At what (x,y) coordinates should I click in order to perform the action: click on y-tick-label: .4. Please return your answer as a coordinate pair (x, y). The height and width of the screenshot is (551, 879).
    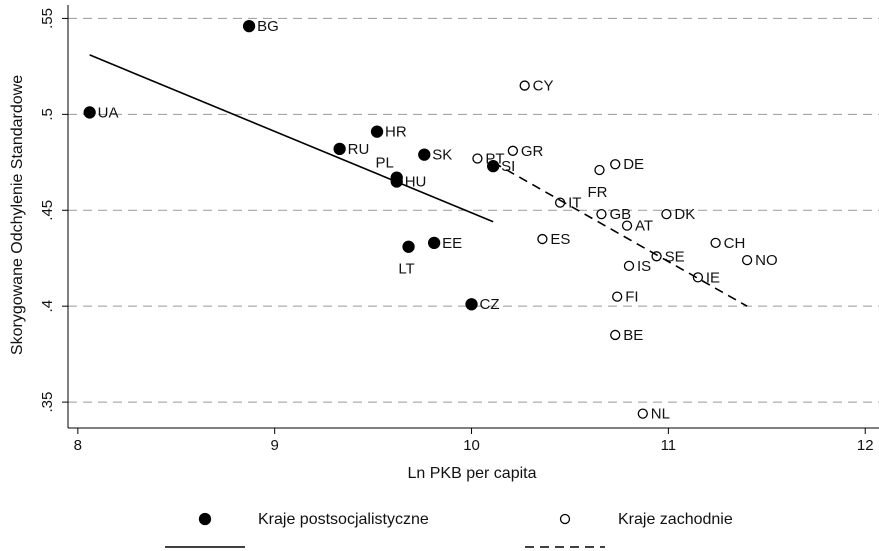
    Looking at the image, I should click on (47, 306).